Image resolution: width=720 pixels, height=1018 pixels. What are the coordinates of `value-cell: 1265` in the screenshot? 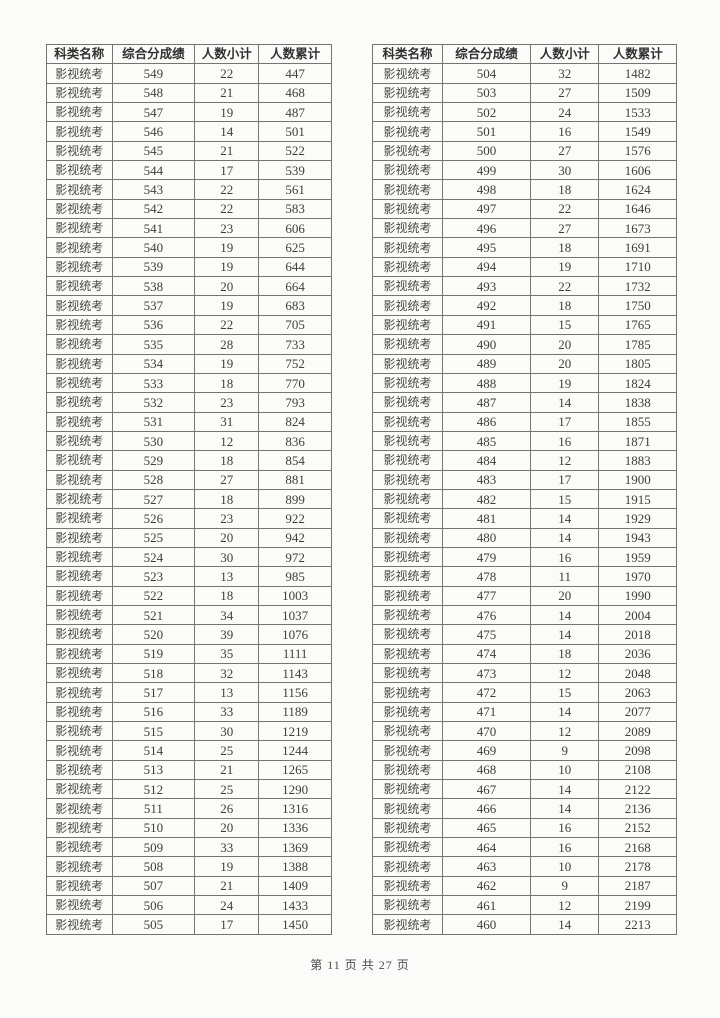 It's located at (295, 770).